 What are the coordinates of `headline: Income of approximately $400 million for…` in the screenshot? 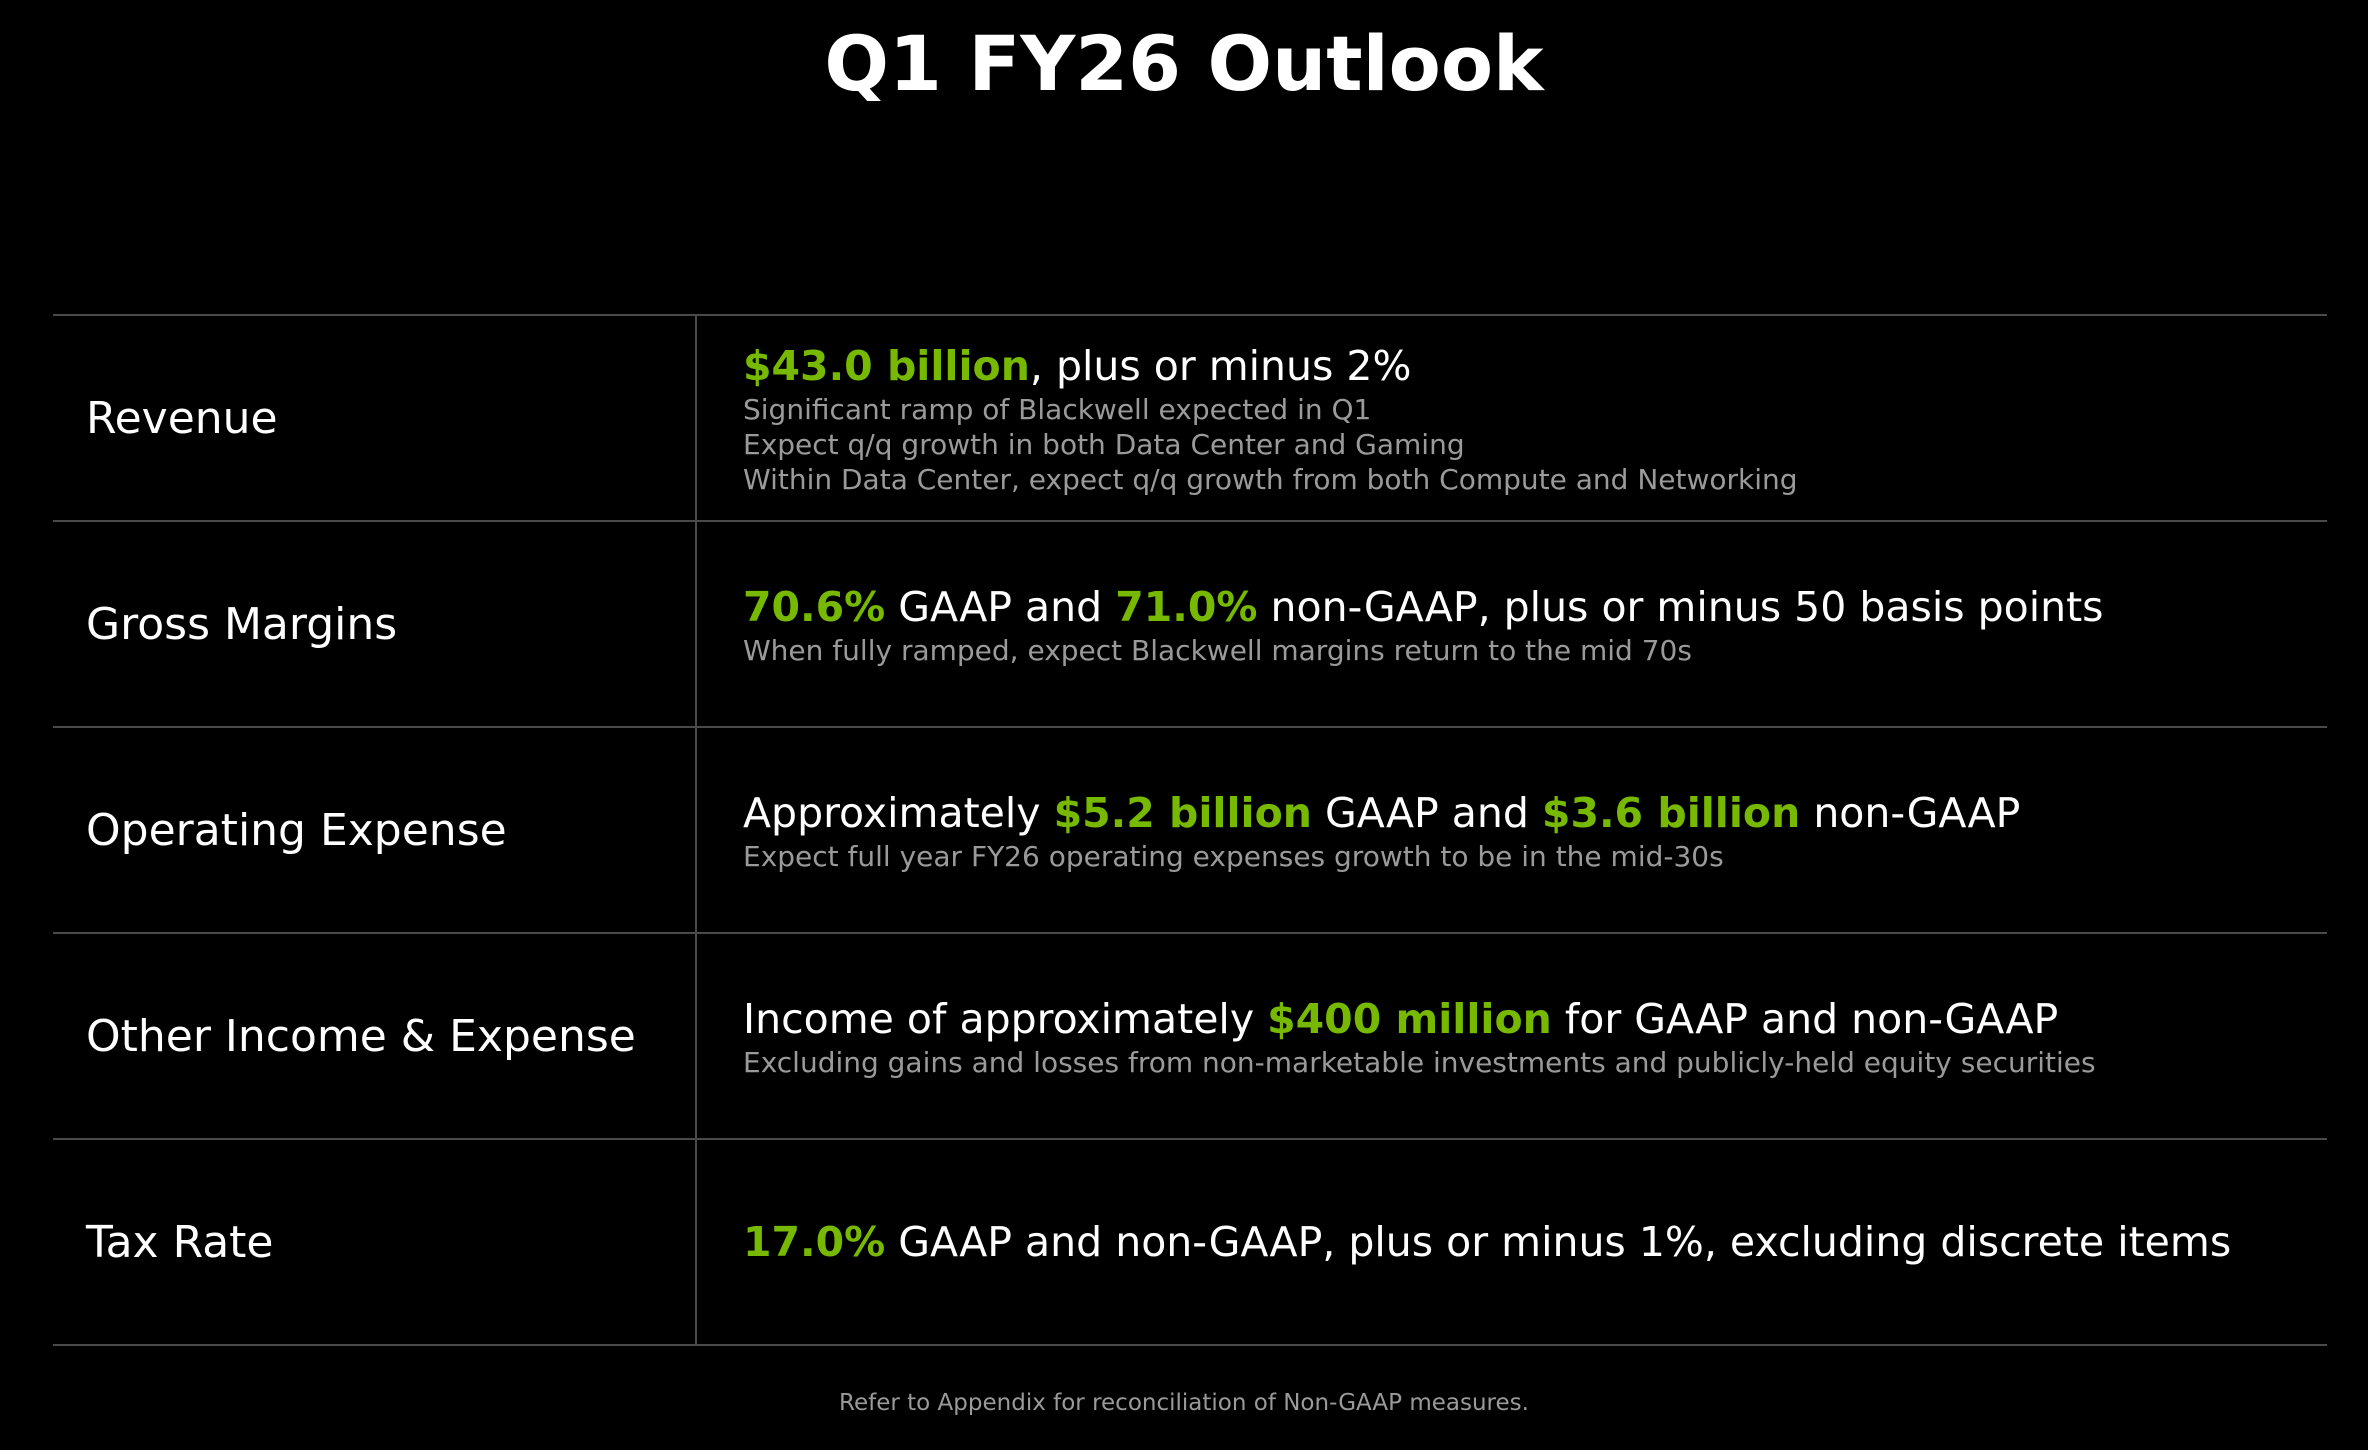 It's located at (1523, 1019).